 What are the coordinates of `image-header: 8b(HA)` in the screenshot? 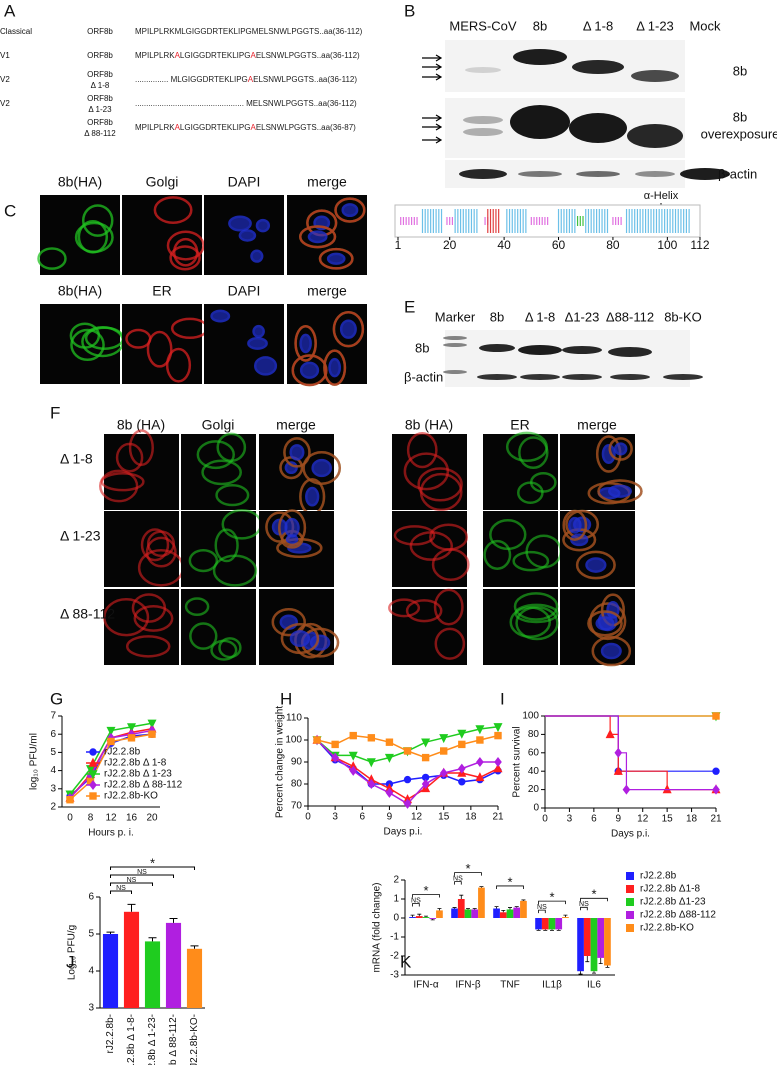 It's located at (80, 291).